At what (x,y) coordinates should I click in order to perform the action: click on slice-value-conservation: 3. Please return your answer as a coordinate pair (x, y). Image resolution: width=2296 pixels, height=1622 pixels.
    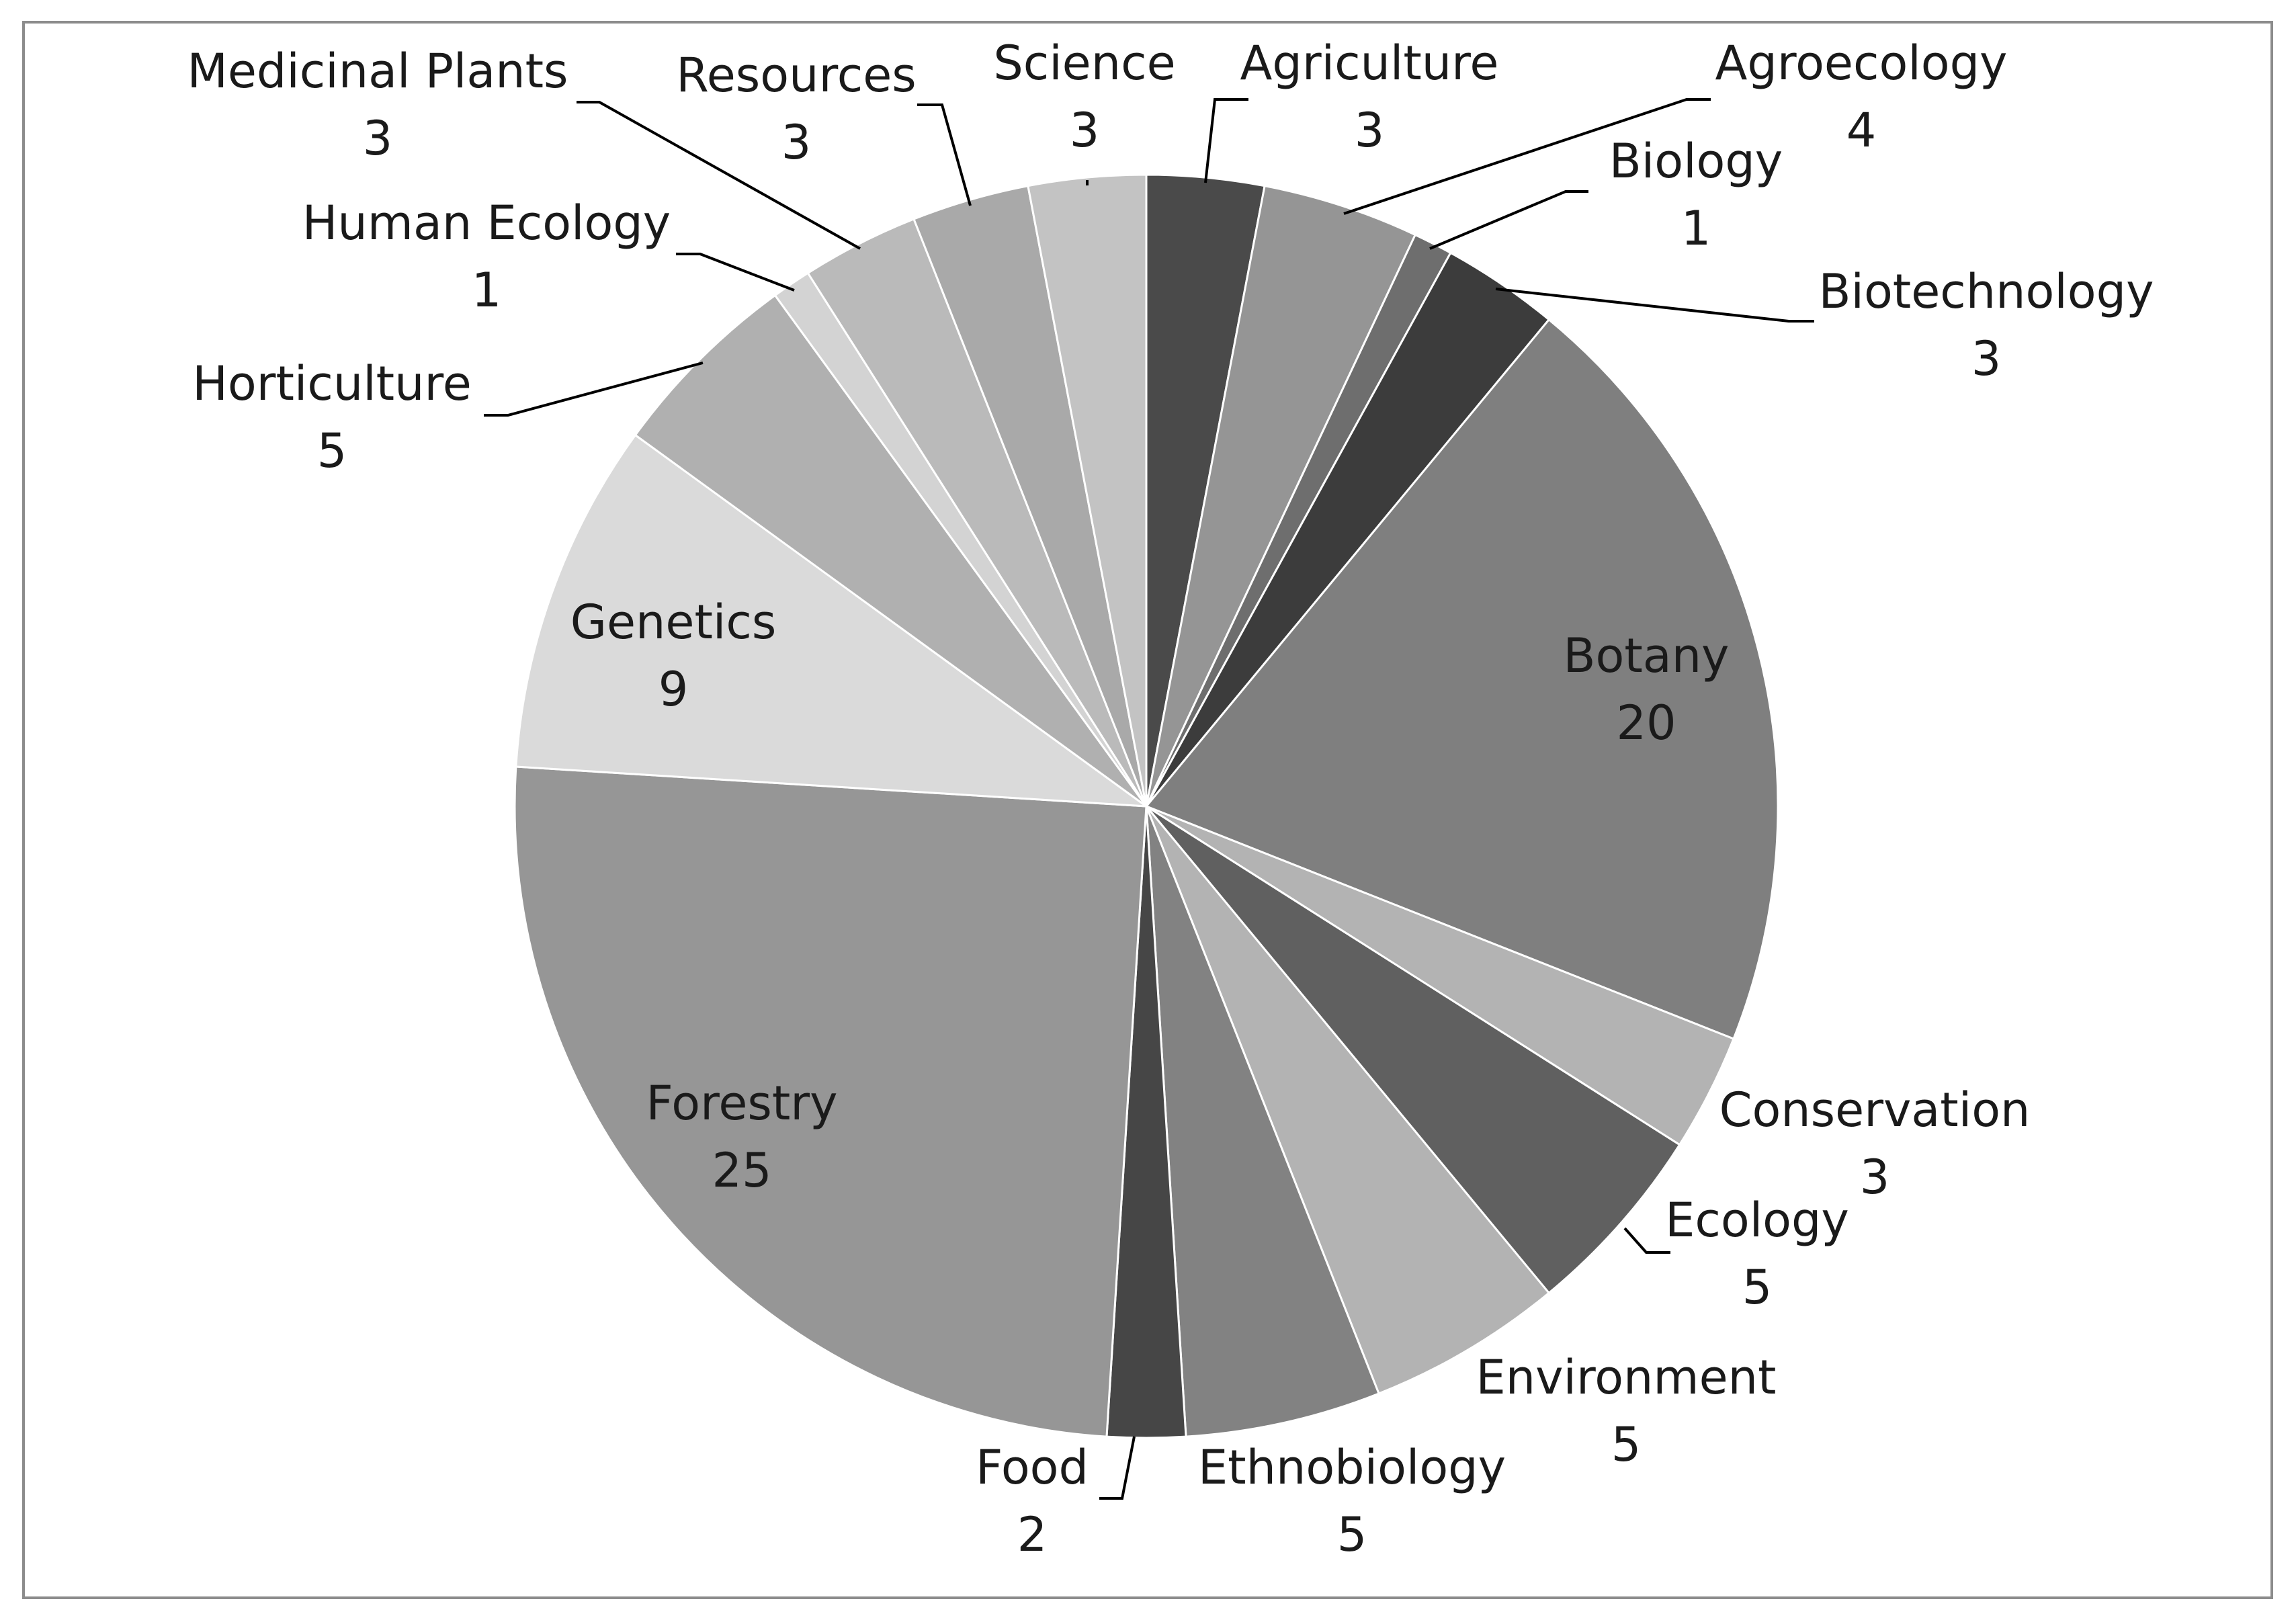
    Looking at the image, I should click on (1875, 1177).